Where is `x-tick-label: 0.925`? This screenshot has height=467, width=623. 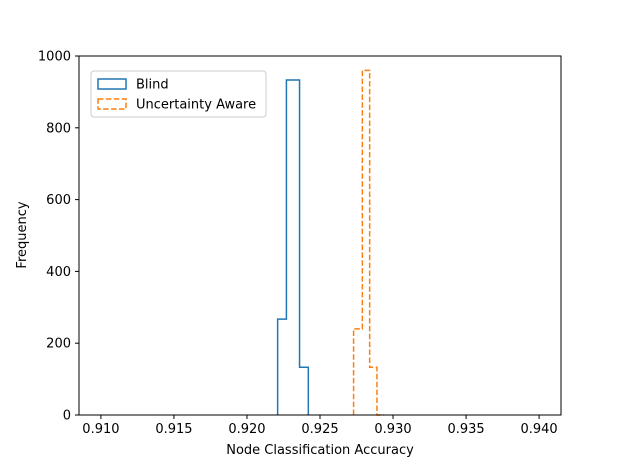
x-tick-label: 0.925 is located at coordinates (319, 429).